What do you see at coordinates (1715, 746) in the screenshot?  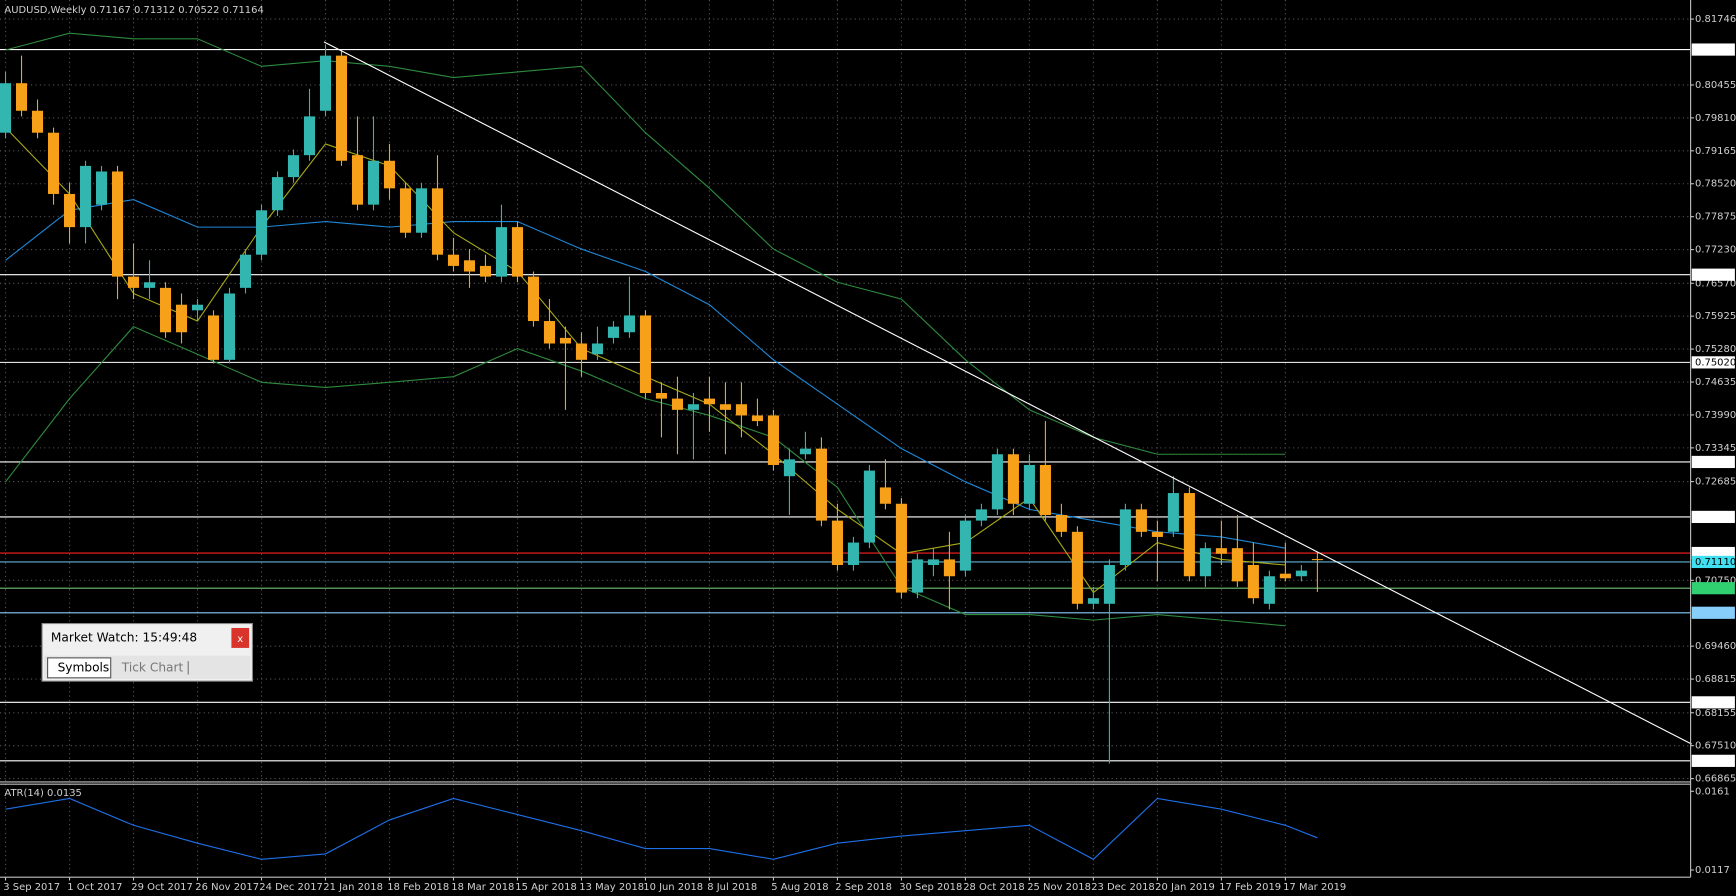 I see `y-tick-label: 0.67510` at bounding box center [1715, 746].